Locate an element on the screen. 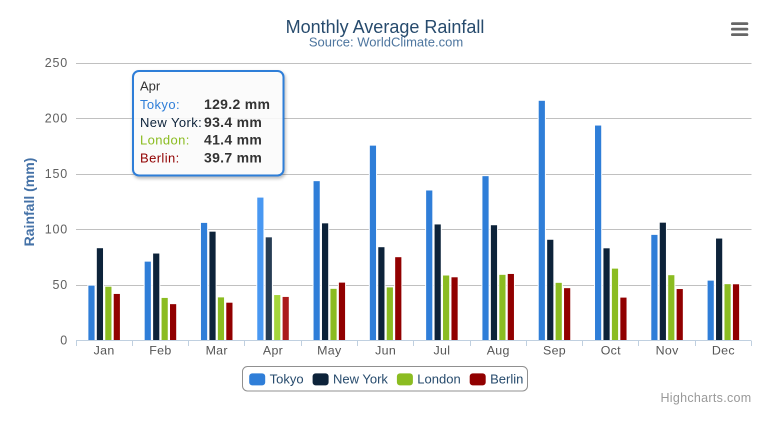 The height and width of the screenshot is (421, 769). svg-text: May is located at coordinates (329, 351).